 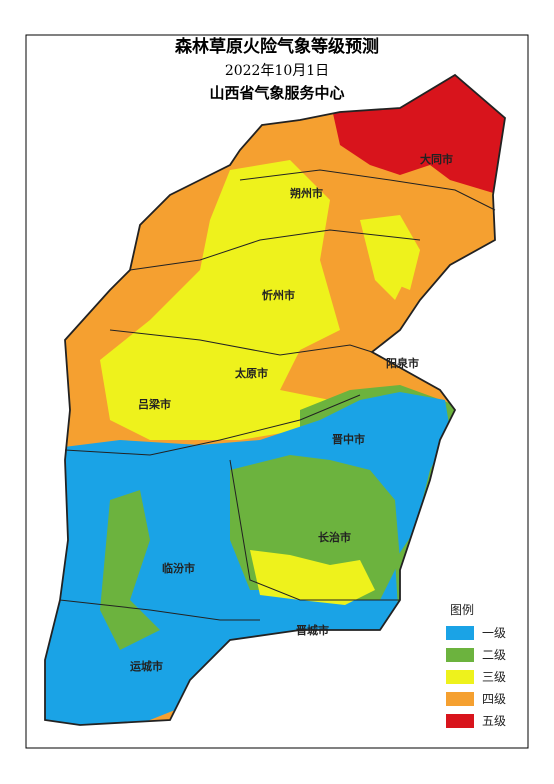 What do you see at coordinates (278, 295) in the screenshot?
I see `city-label: 忻州市` at bounding box center [278, 295].